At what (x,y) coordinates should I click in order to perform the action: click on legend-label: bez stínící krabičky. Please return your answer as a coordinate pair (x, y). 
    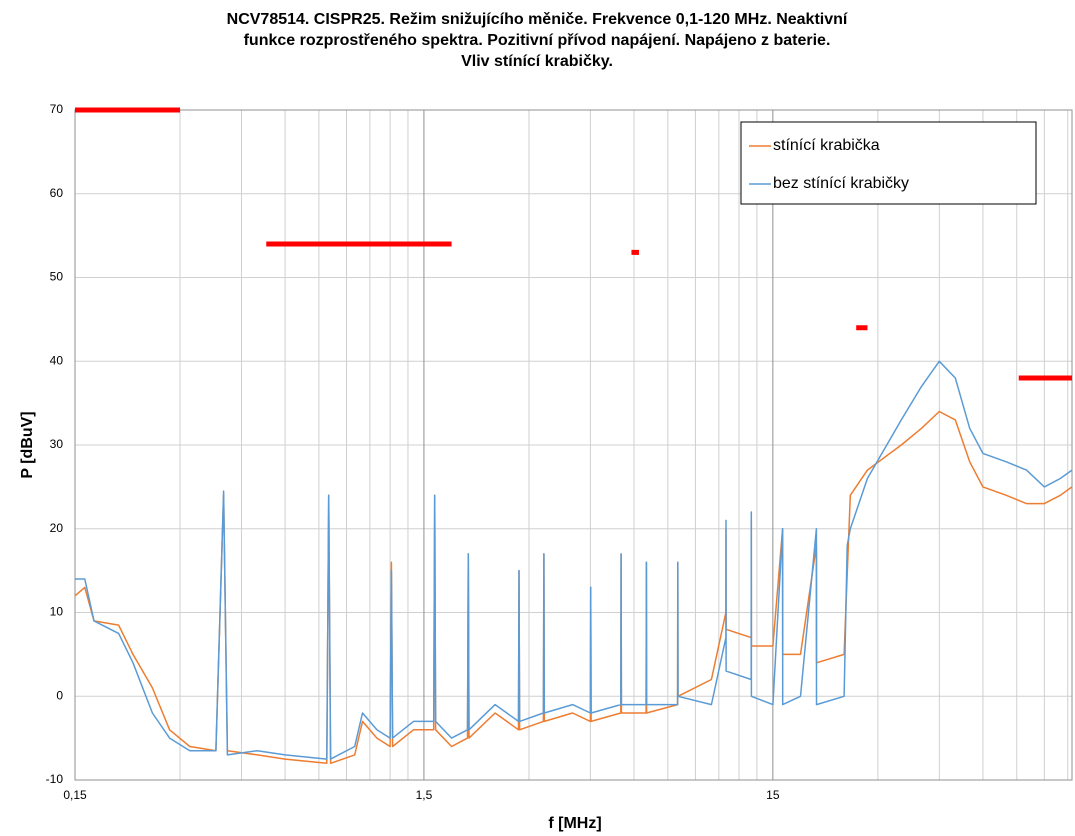
    Looking at the image, I should click on (841, 183).